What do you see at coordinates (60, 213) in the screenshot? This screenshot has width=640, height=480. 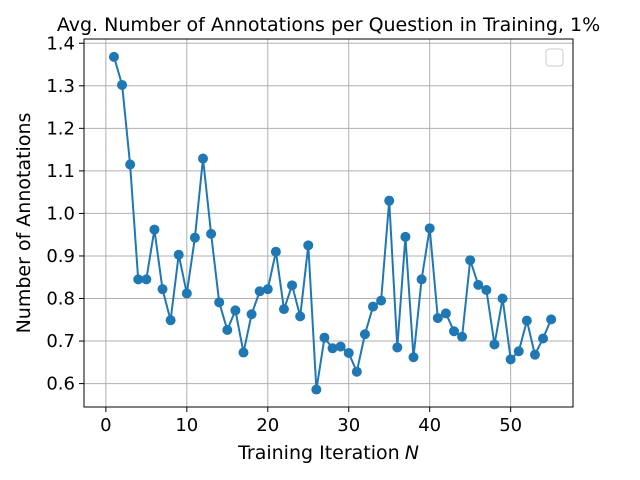 I see `y-tick-label: 1.0` at bounding box center [60, 213].